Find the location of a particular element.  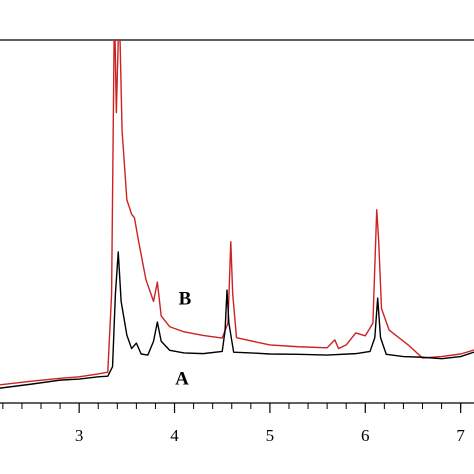

series-label: B is located at coordinates (185, 298).